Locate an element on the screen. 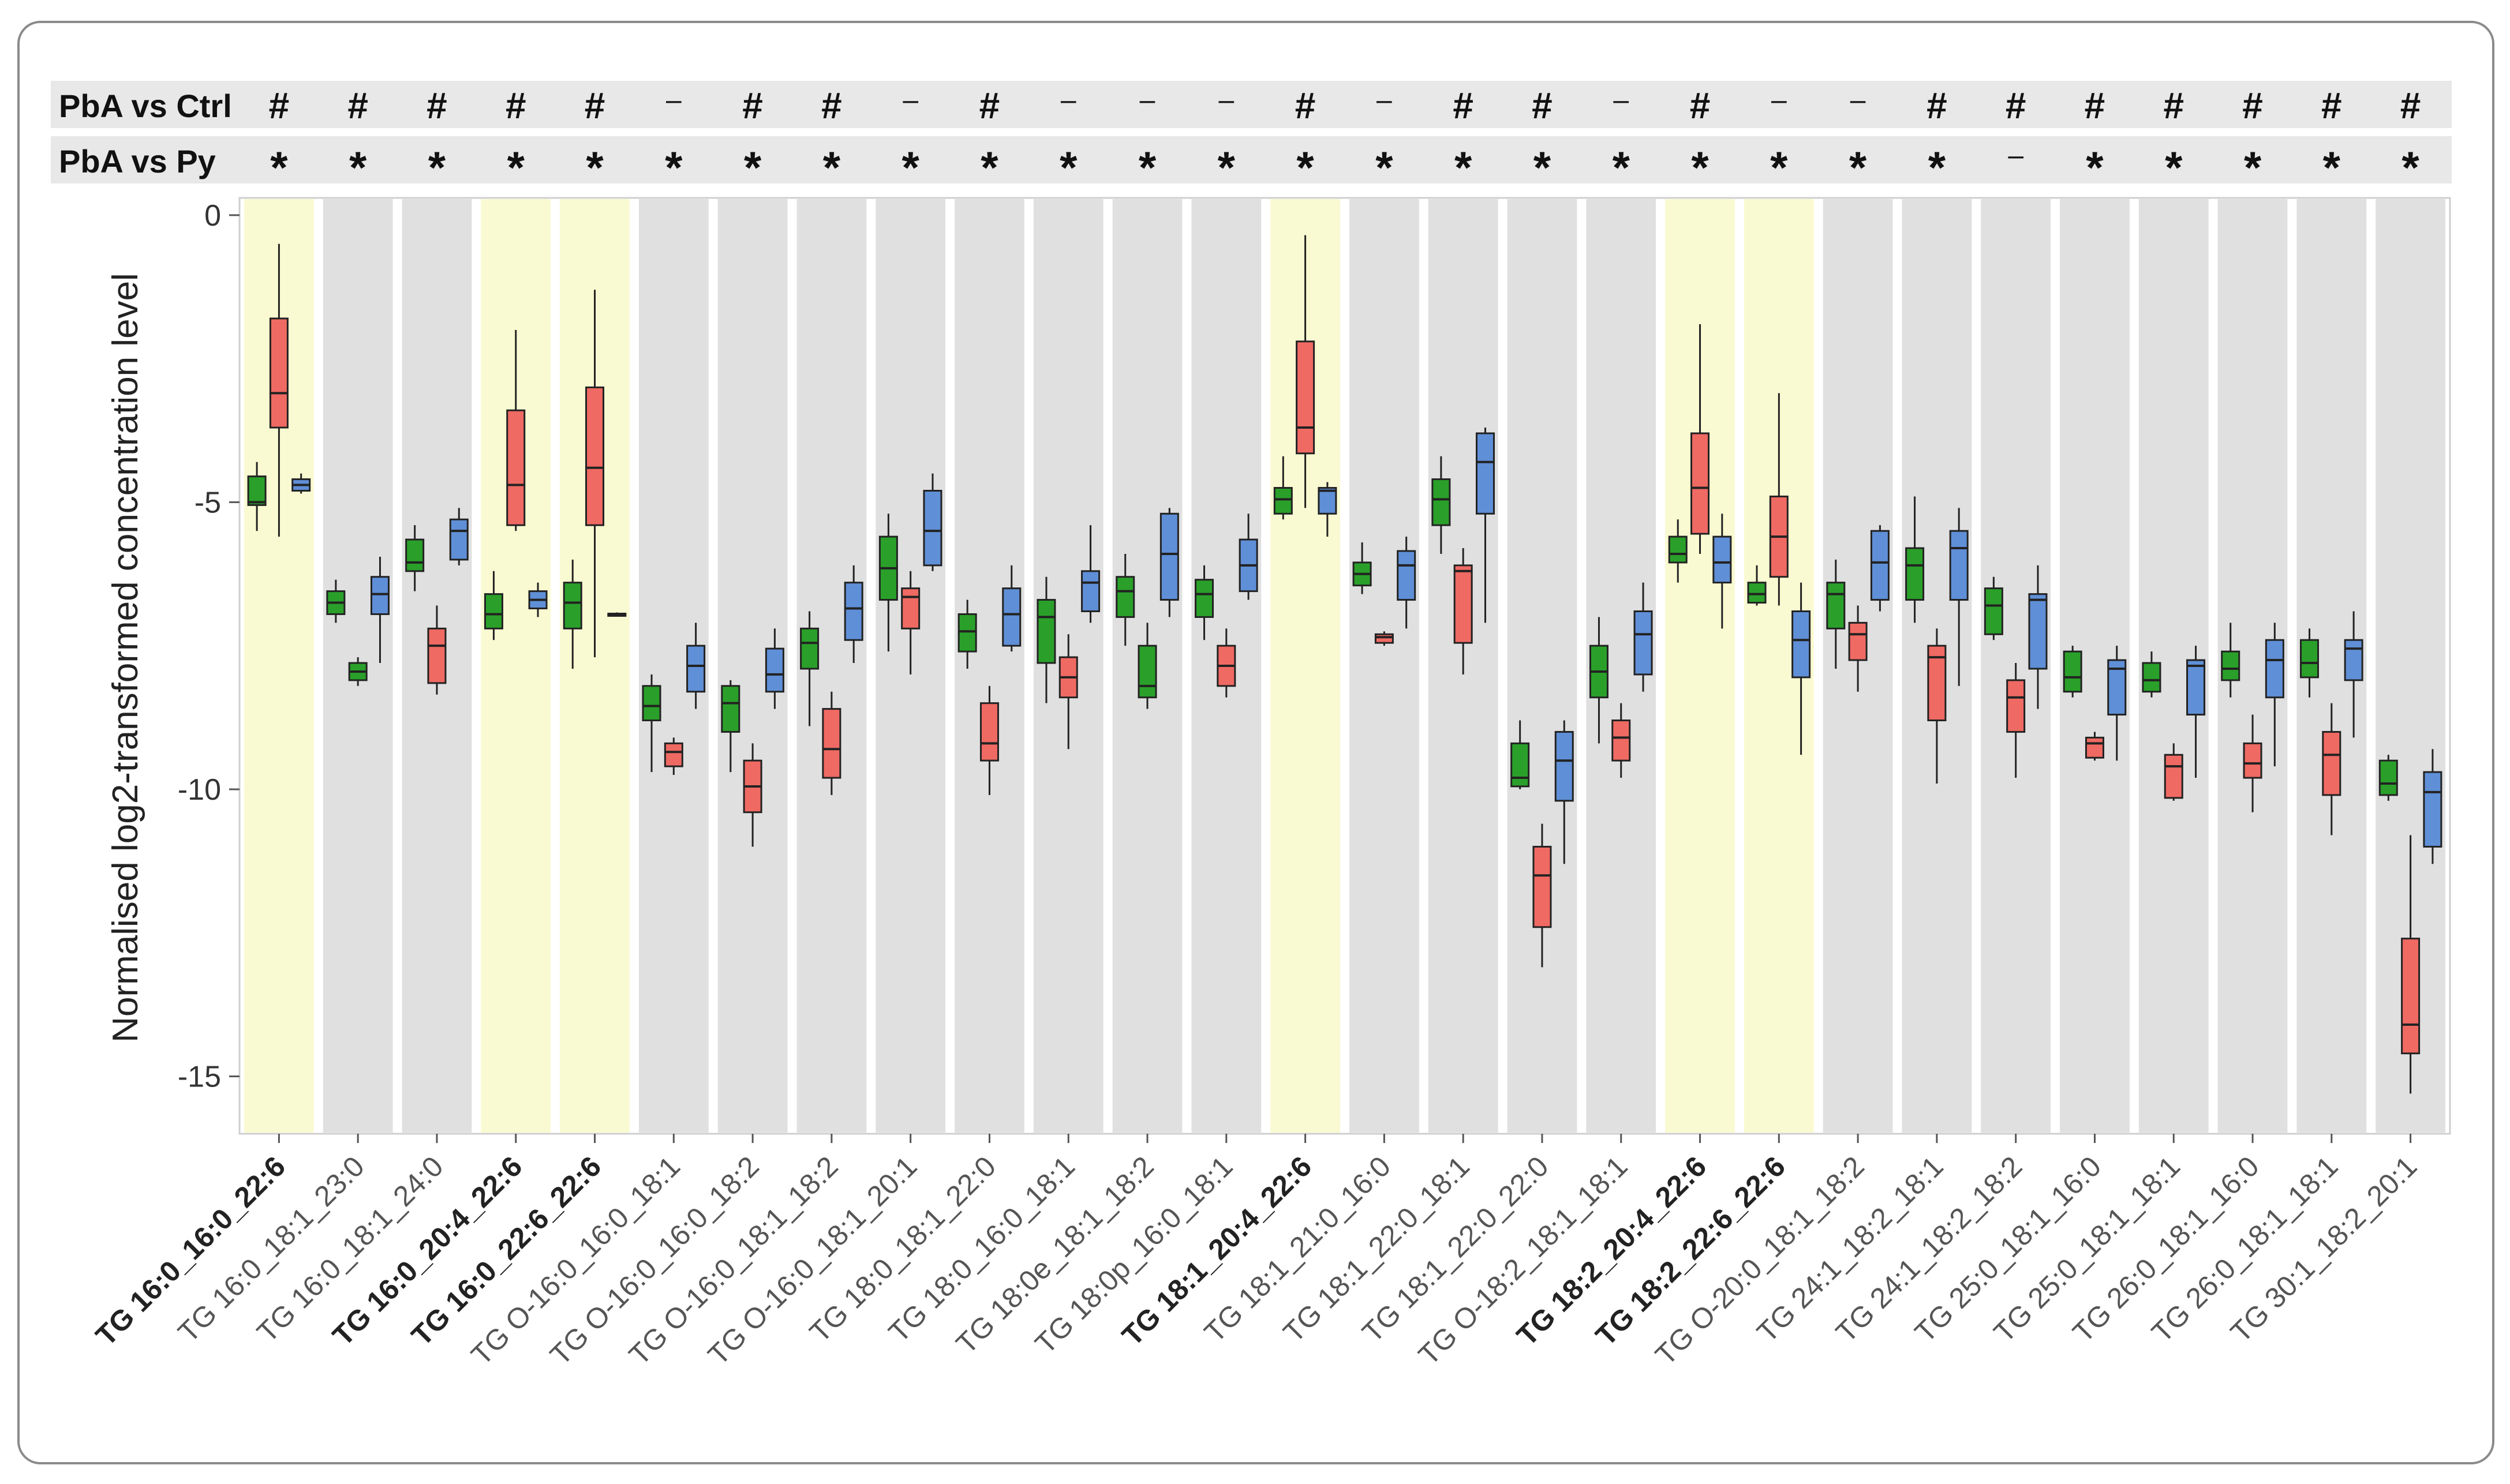  comparison-row-label: PbA vs Py is located at coordinates (137, 161).